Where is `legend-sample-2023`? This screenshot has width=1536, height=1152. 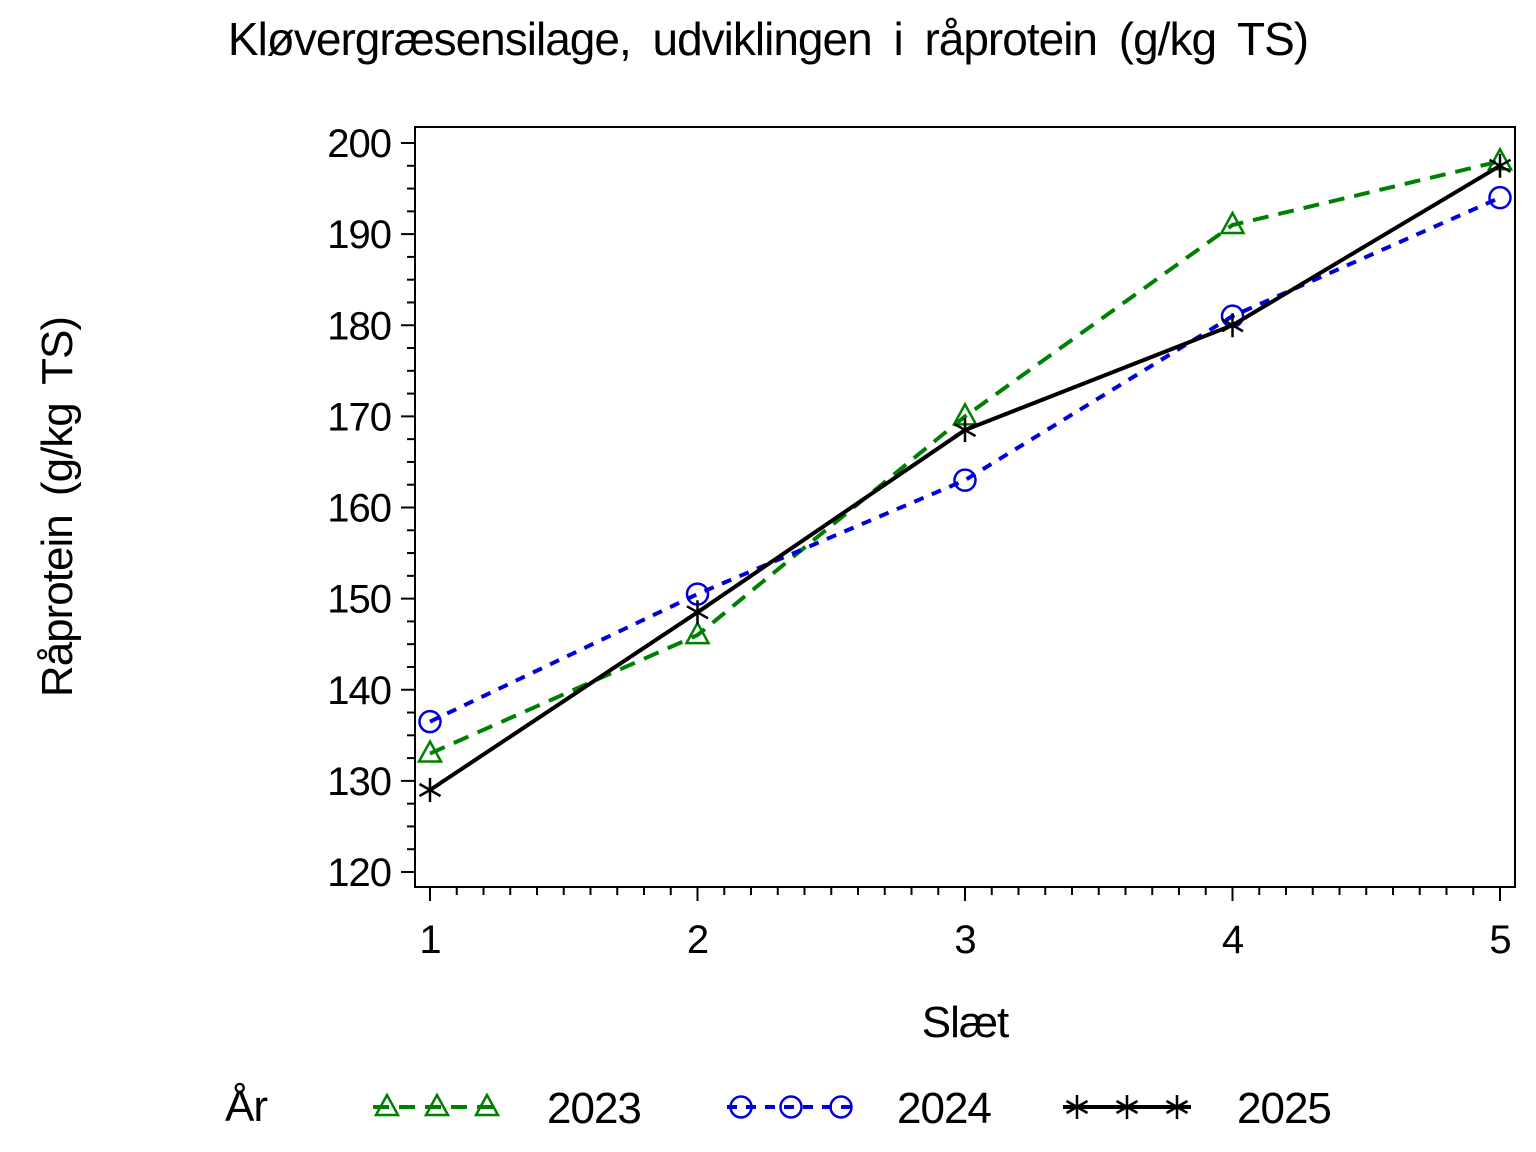
legend-sample-2023 is located at coordinates (437, 1104).